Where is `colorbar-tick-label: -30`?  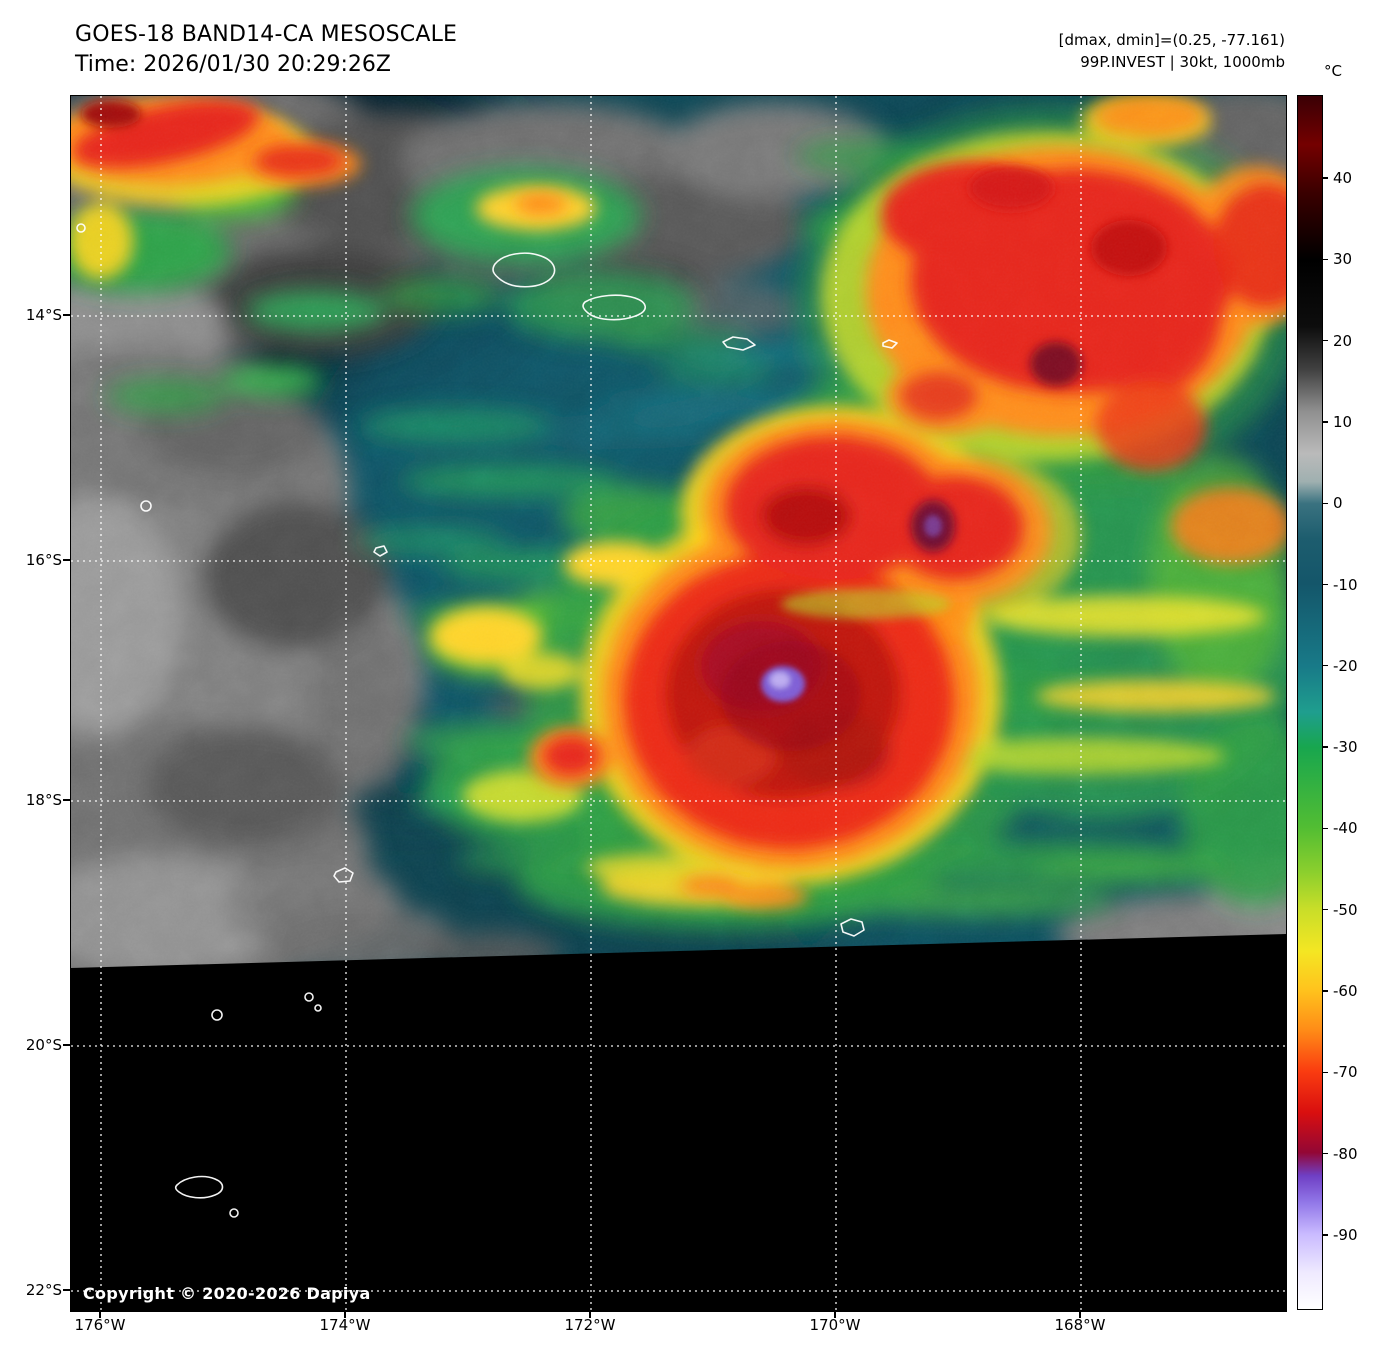 colorbar-tick-label: -30 is located at coordinates (1345, 747).